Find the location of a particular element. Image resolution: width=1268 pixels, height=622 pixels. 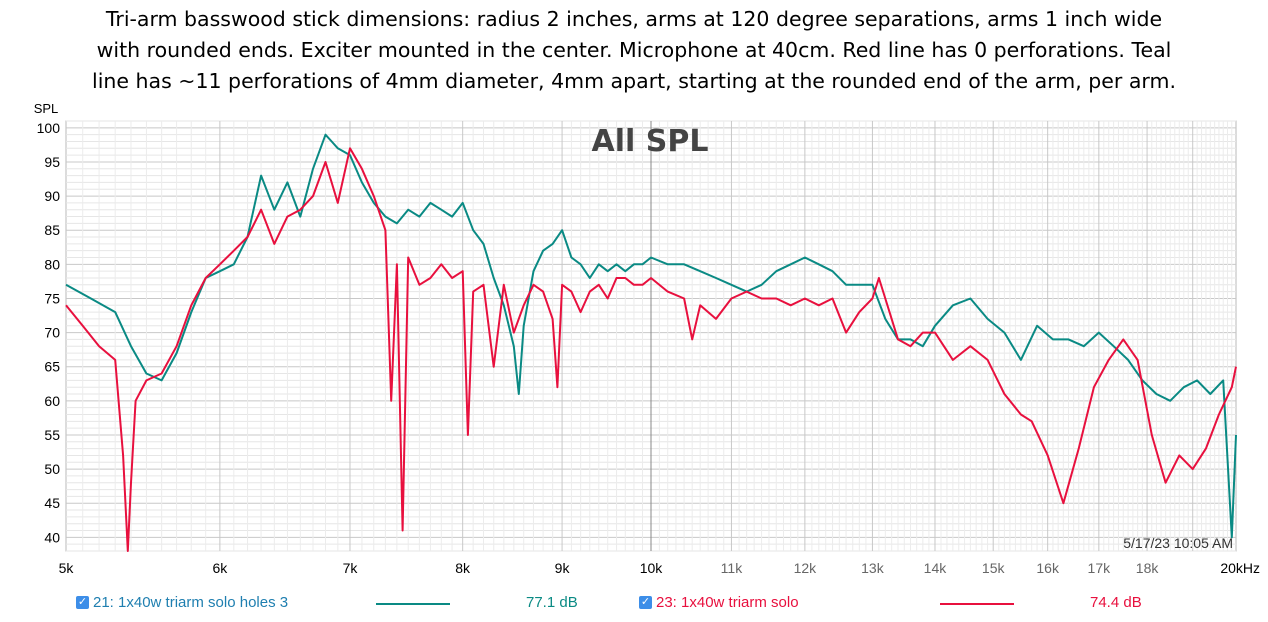

x-tick-label: 11k is located at coordinates (732, 568).